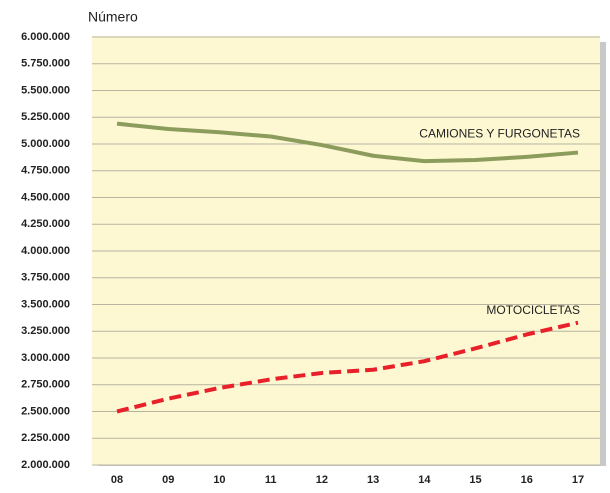  Describe the element at coordinates (45, 278) in the screenshot. I see `y-tick-label: 3.750.000` at that location.